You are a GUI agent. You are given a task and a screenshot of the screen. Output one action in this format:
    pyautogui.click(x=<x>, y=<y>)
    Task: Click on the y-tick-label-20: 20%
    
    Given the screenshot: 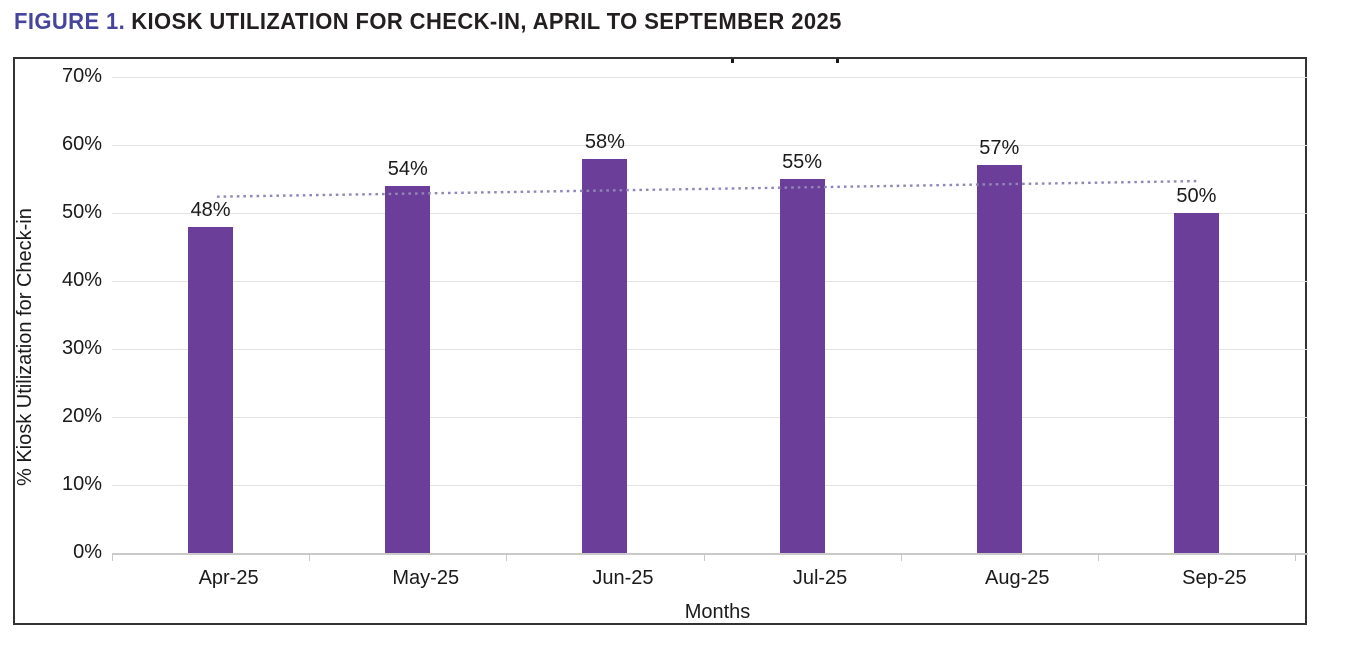 What is the action you would take?
    pyautogui.click(x=81, y=416)
    